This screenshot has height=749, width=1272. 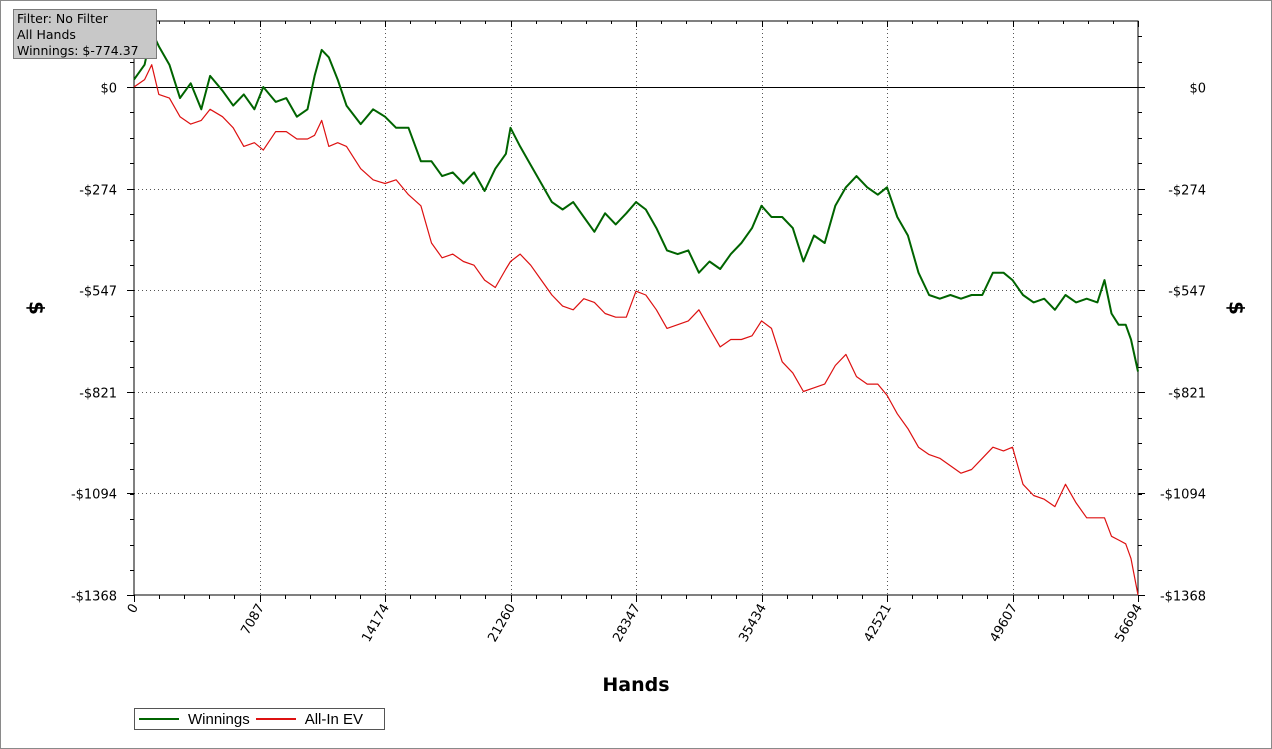 What do you see at coordinates (98, 191) in the screenshot?
I see `y-tick-label-left: -$274` at bounding box center [98, 191].